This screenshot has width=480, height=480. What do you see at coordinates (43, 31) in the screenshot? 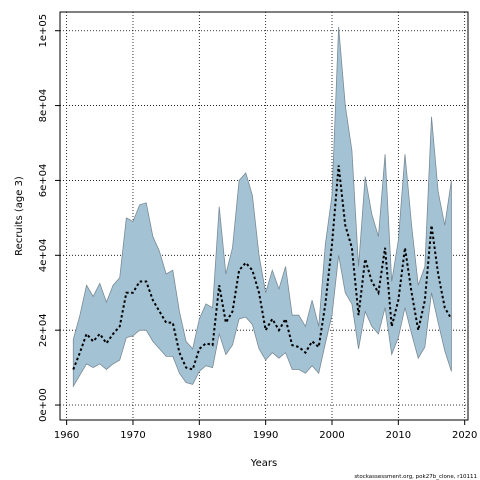
I see `y-tick-label: 1e+05` at bounding box center [43, 31].